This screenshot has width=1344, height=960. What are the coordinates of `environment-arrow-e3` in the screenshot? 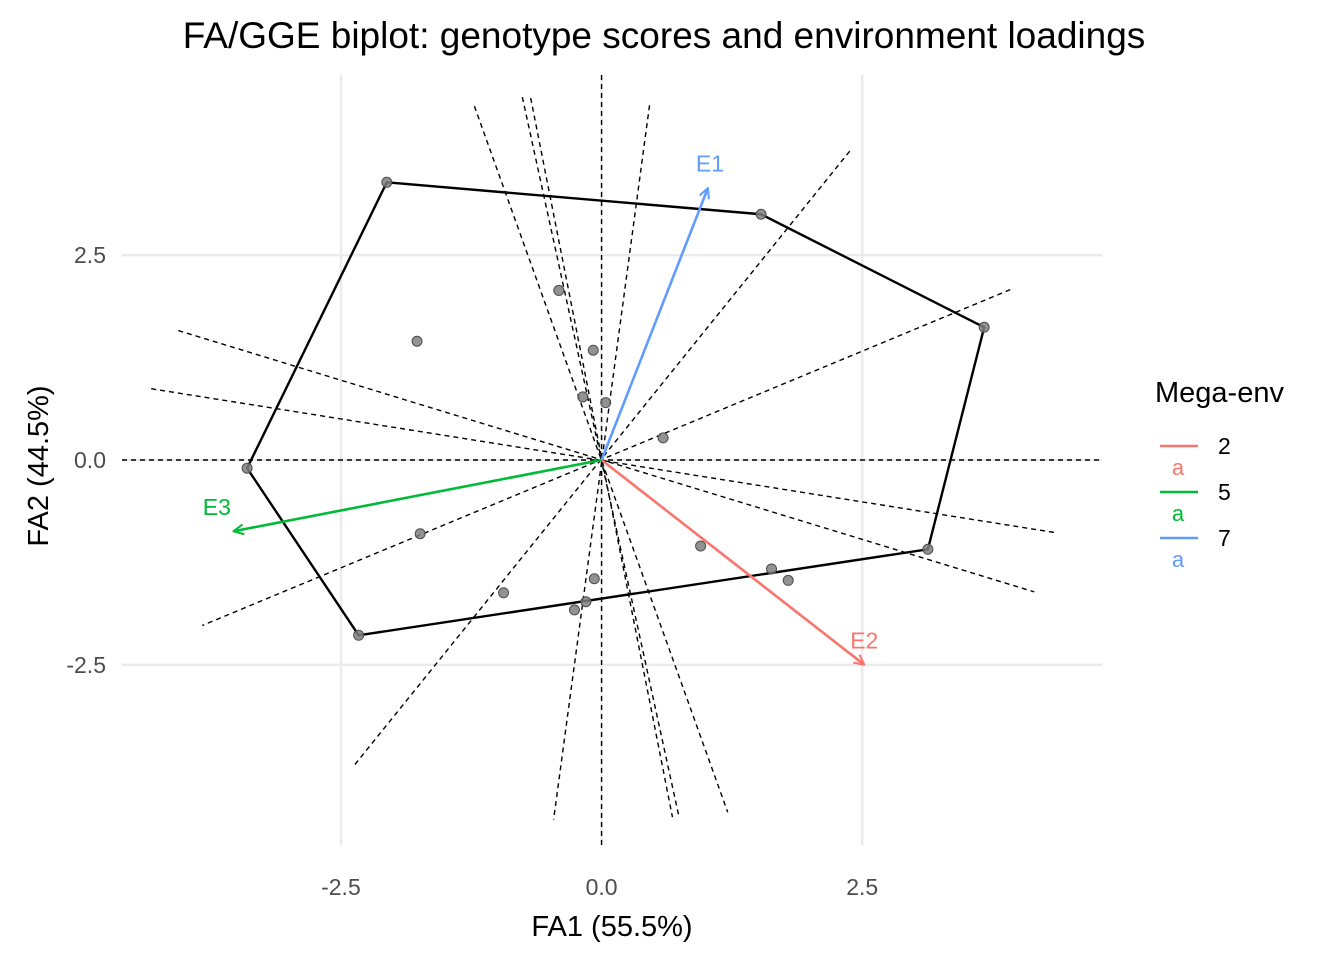 It's located at (418, 494).